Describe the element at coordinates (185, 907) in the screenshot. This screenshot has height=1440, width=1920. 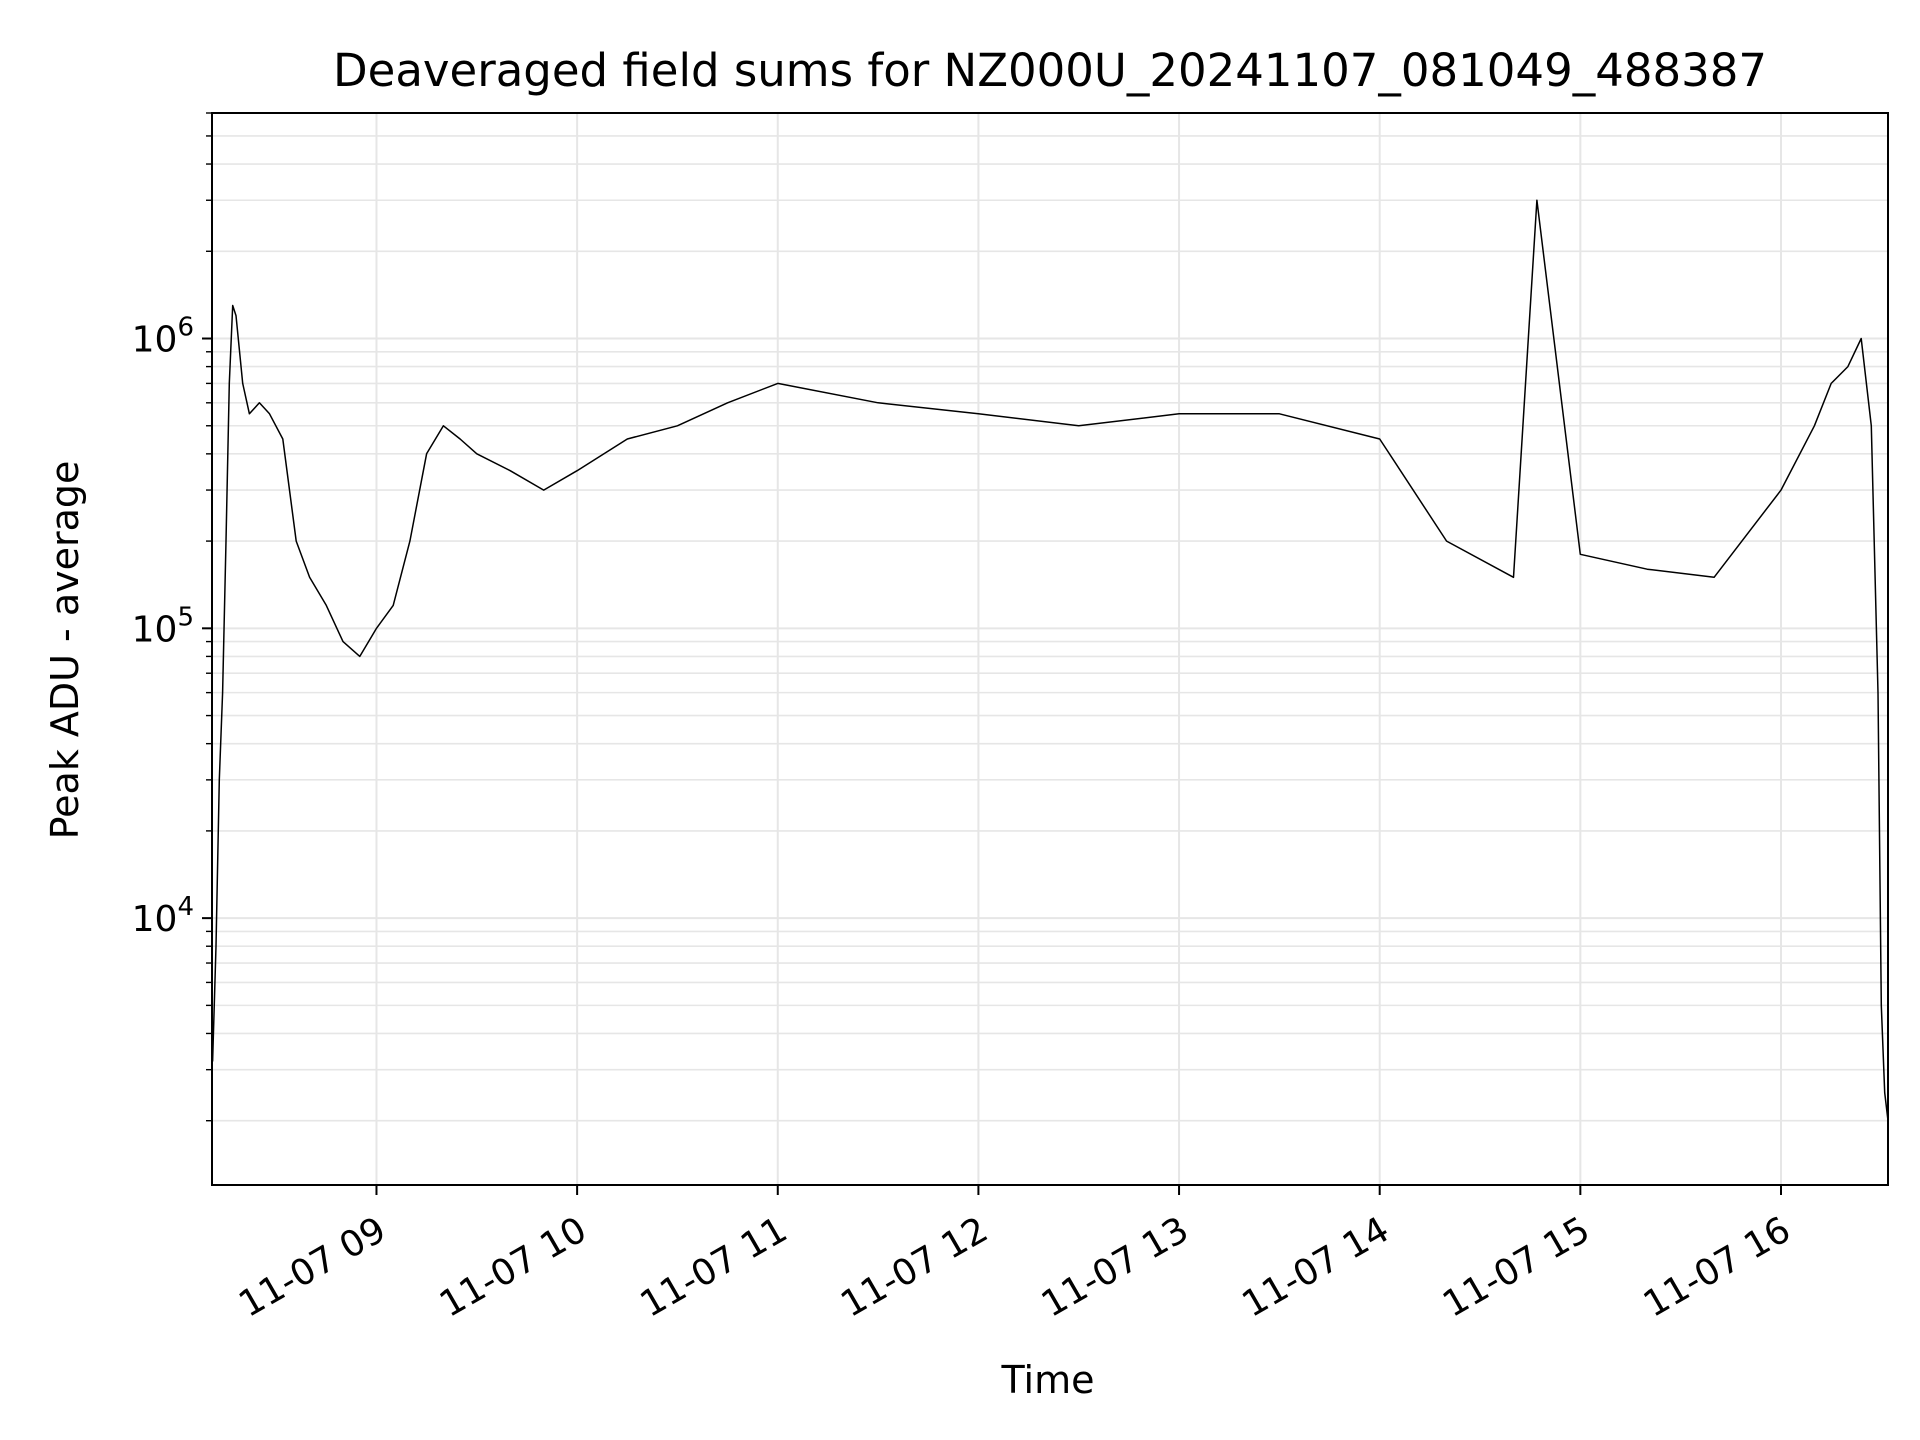
I see `y-tick-exponent: 4` at that location.